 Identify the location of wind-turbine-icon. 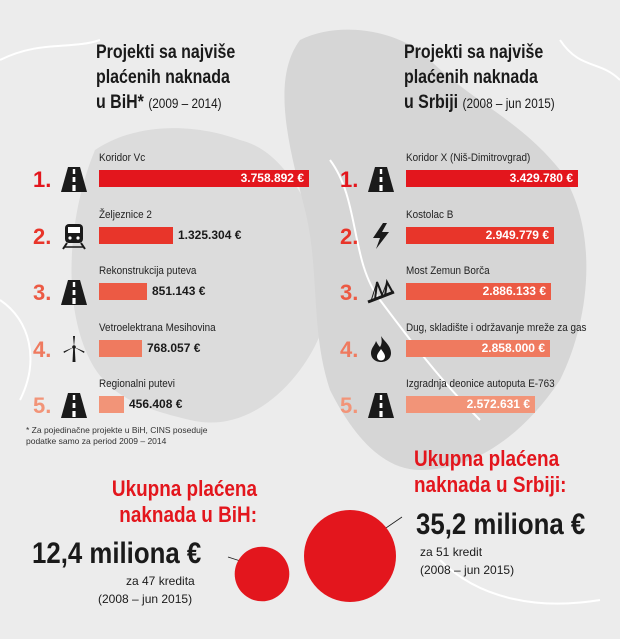
(74, 349).